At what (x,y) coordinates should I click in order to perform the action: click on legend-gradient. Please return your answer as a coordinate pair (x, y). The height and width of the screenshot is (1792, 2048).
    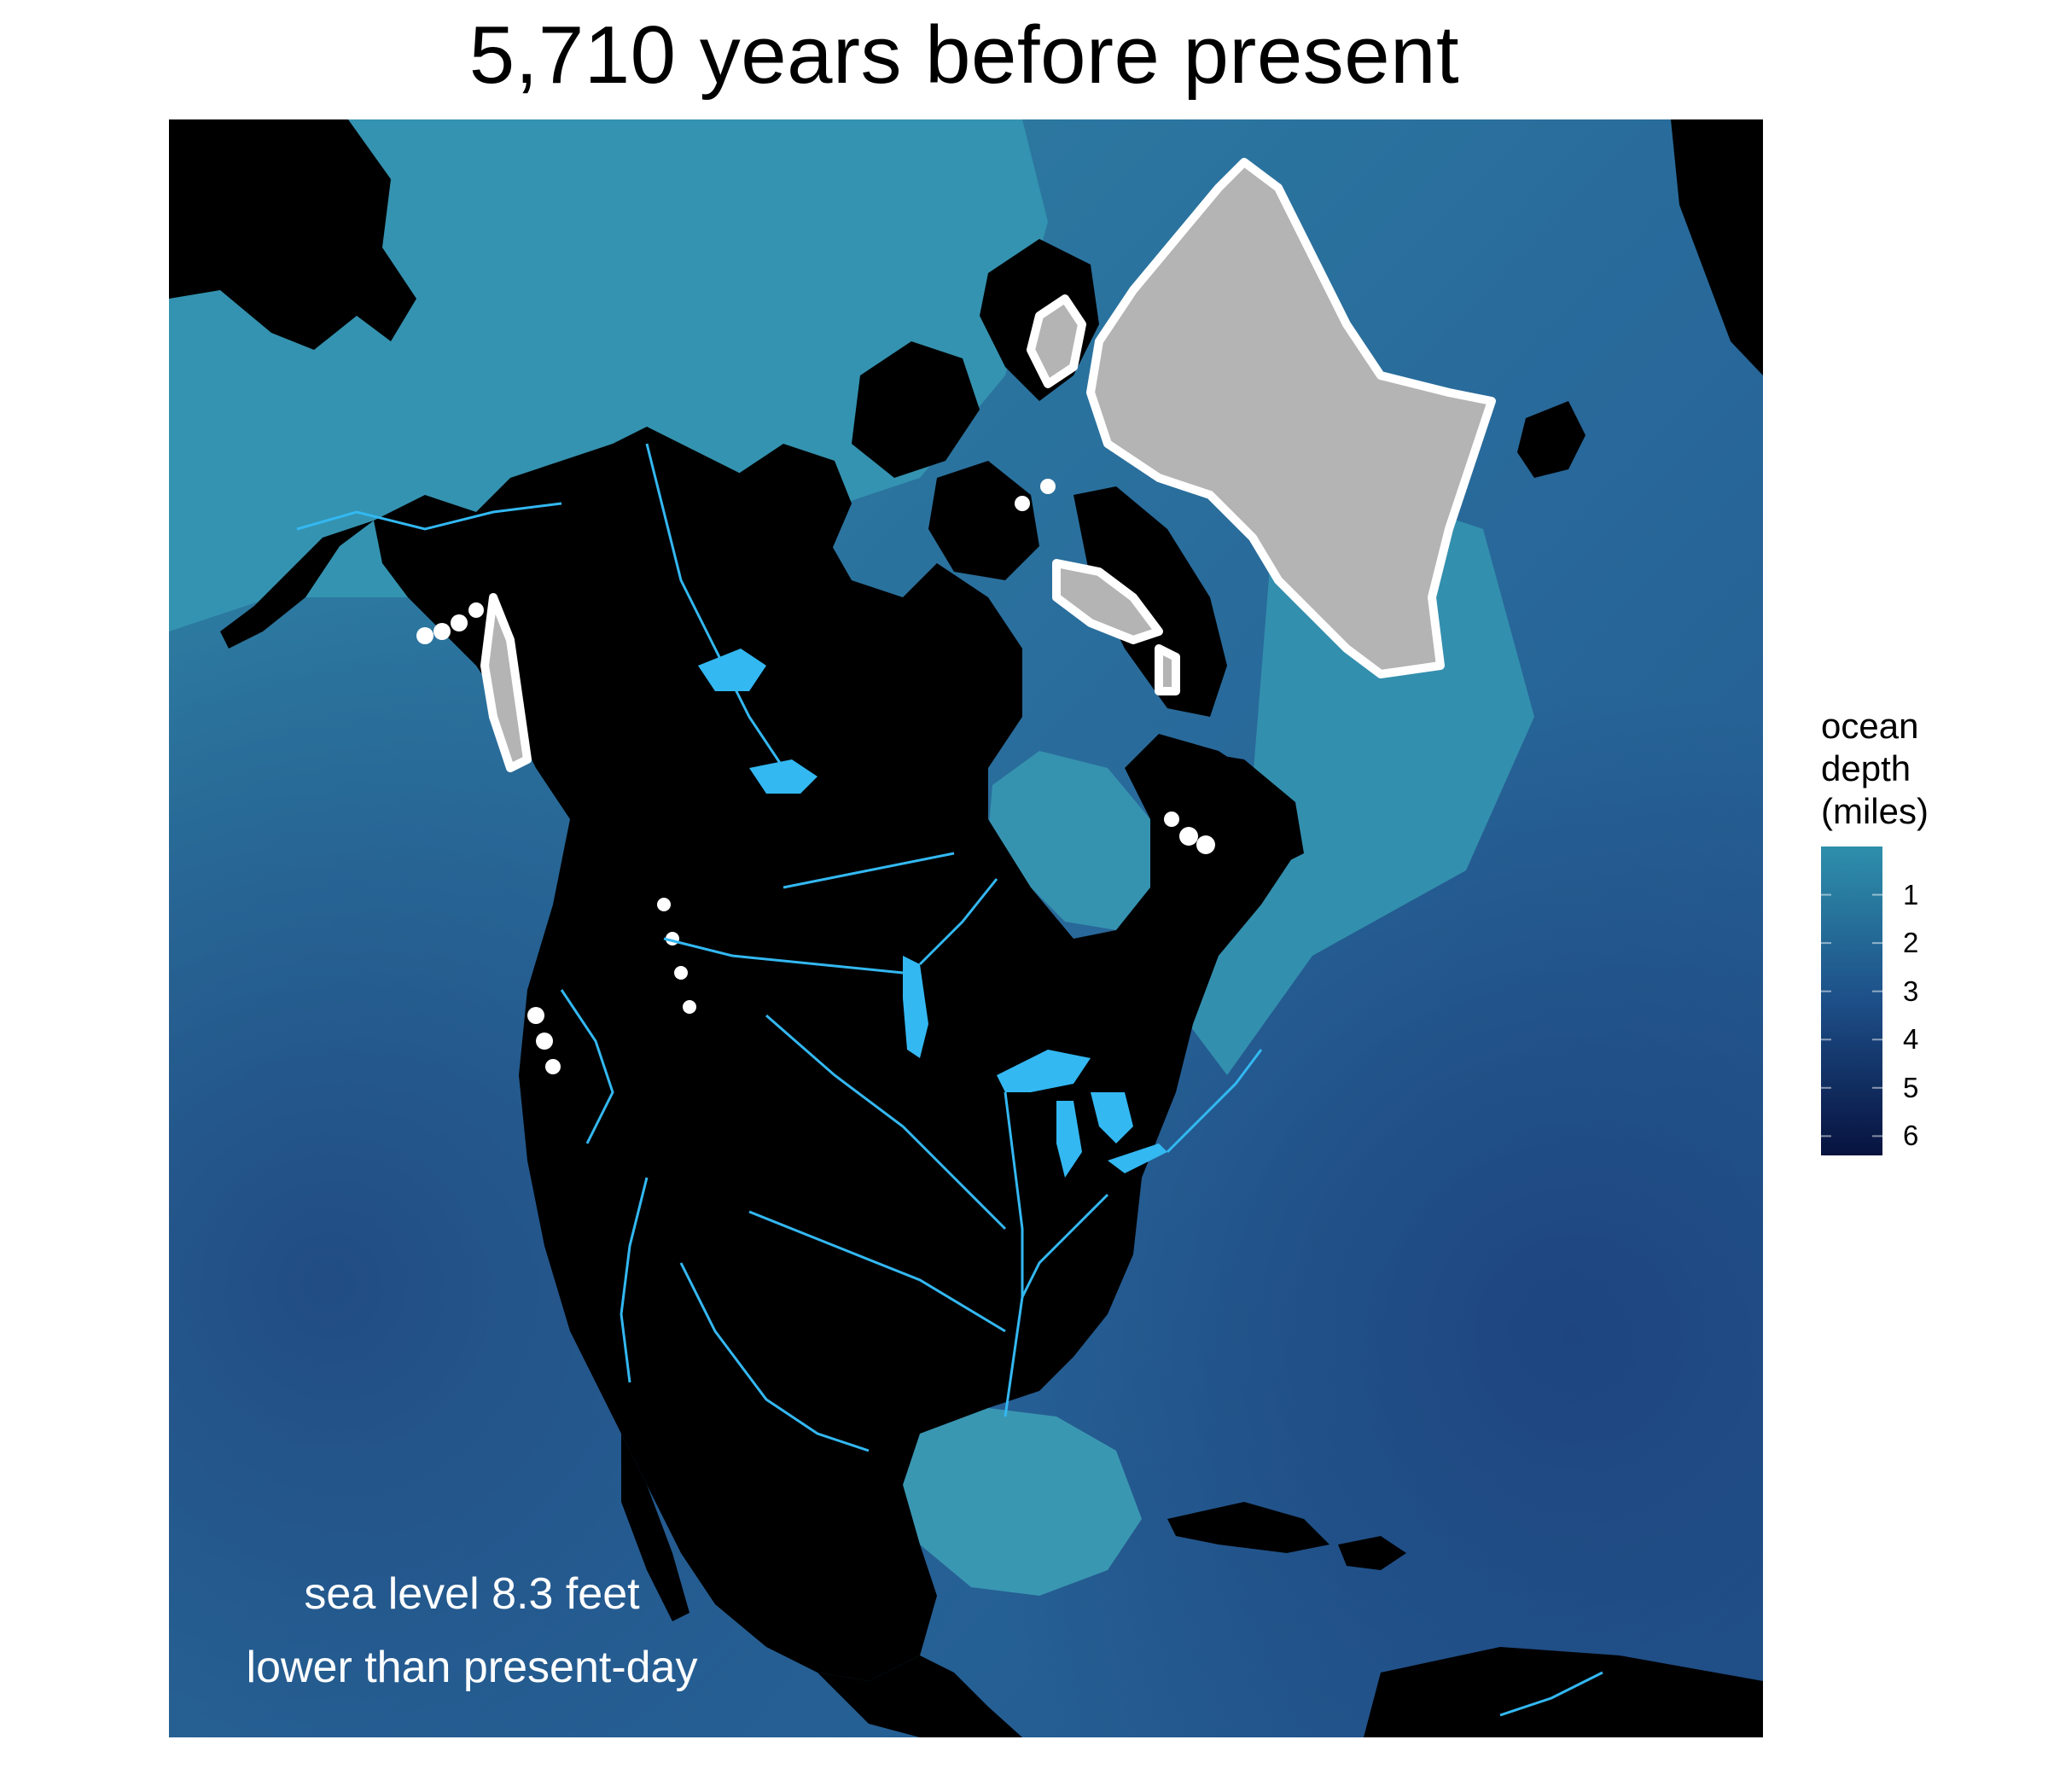
    Looking at the image, I should click on (1852, 1001).